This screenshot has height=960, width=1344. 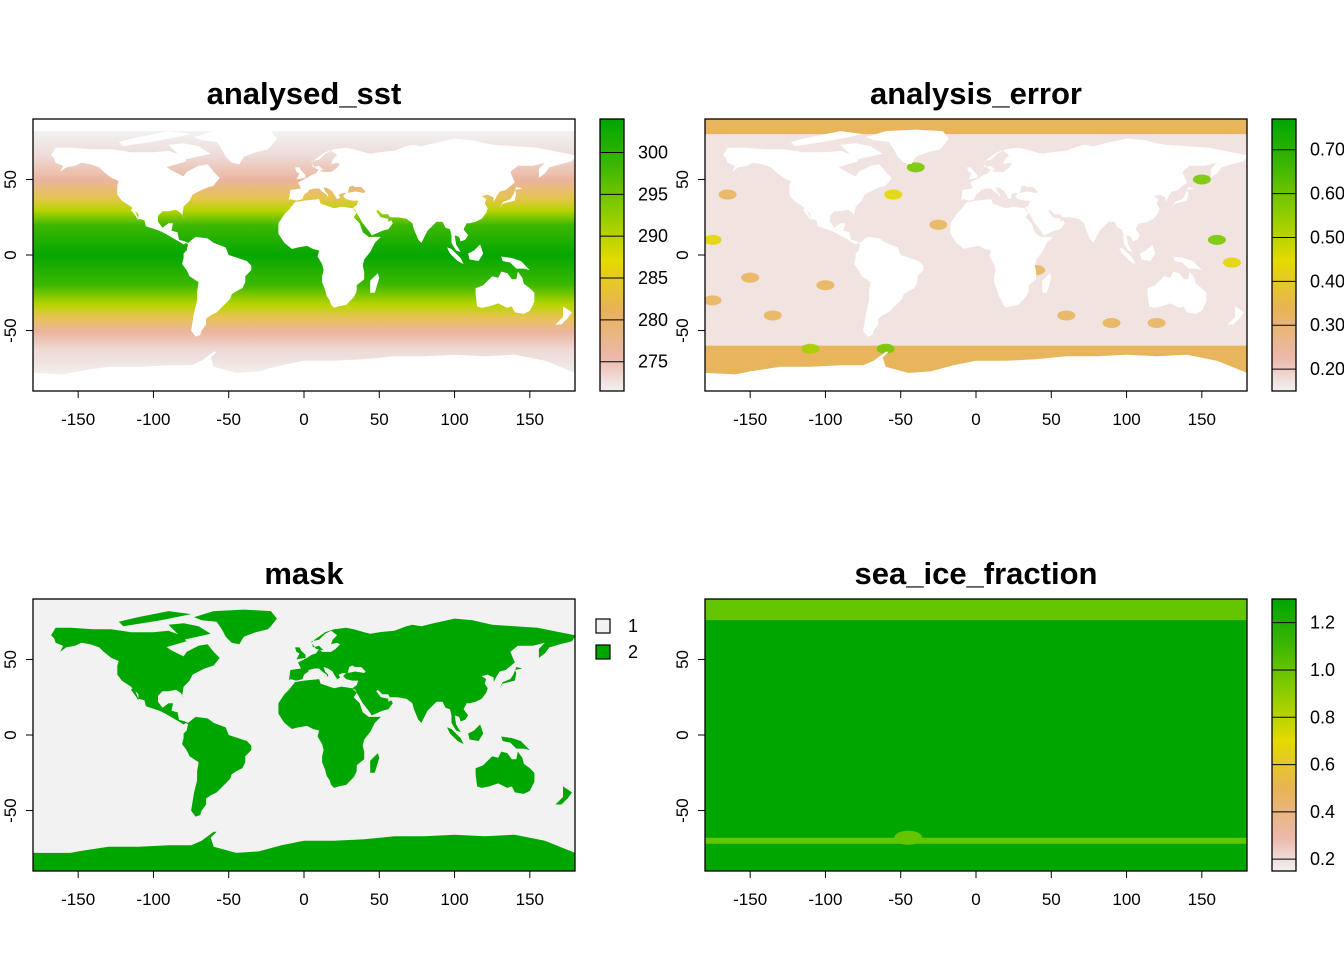 What do you see at coordinates (1327, 325) in the screenshot?
I see `colorbar-label: 0.30` at bounding box center [1327, 325].